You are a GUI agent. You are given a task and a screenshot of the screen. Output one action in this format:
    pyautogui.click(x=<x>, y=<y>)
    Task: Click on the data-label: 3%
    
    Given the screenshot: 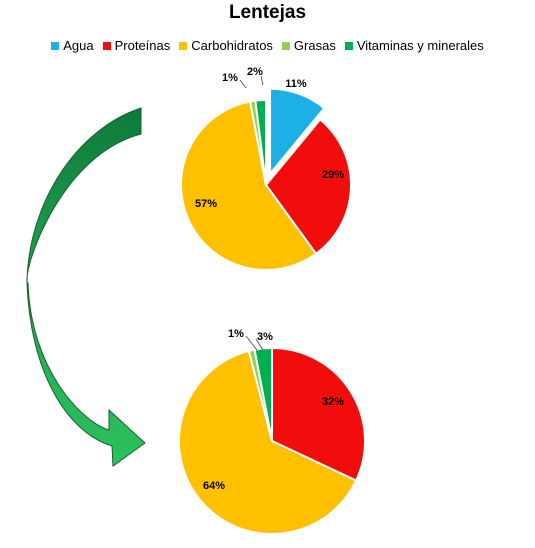 What is the action you would take?
    pyautogui.click(x=265, y=337)
    